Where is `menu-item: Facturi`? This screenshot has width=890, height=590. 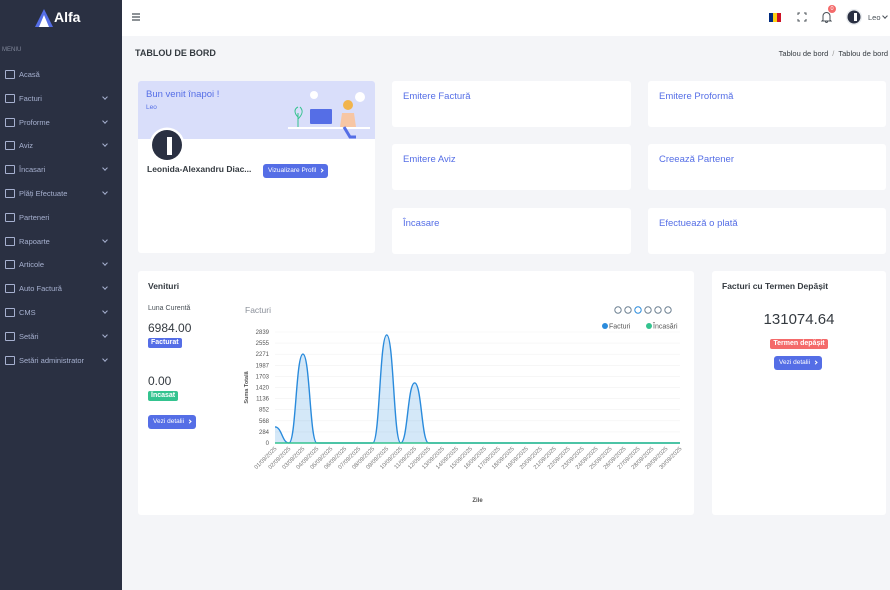
menu-item: Facturi is located at coordinates (30, 98).